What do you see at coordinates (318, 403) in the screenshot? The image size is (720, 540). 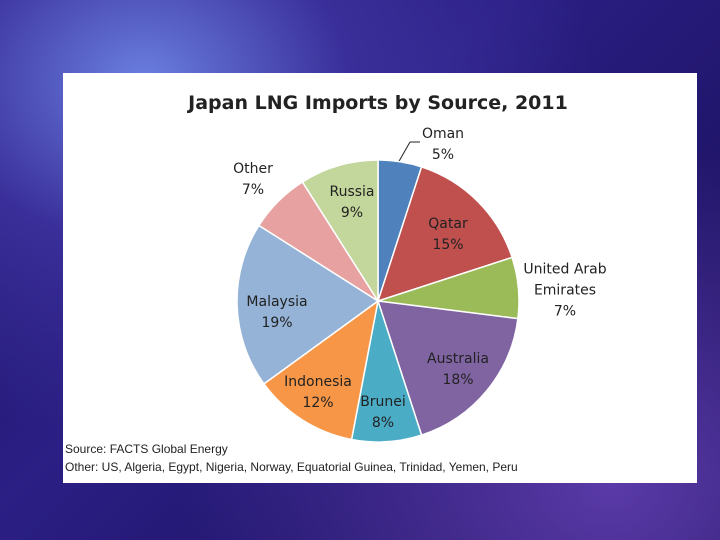 I see `slice-value: 12%` at bounding box center [318, 403].